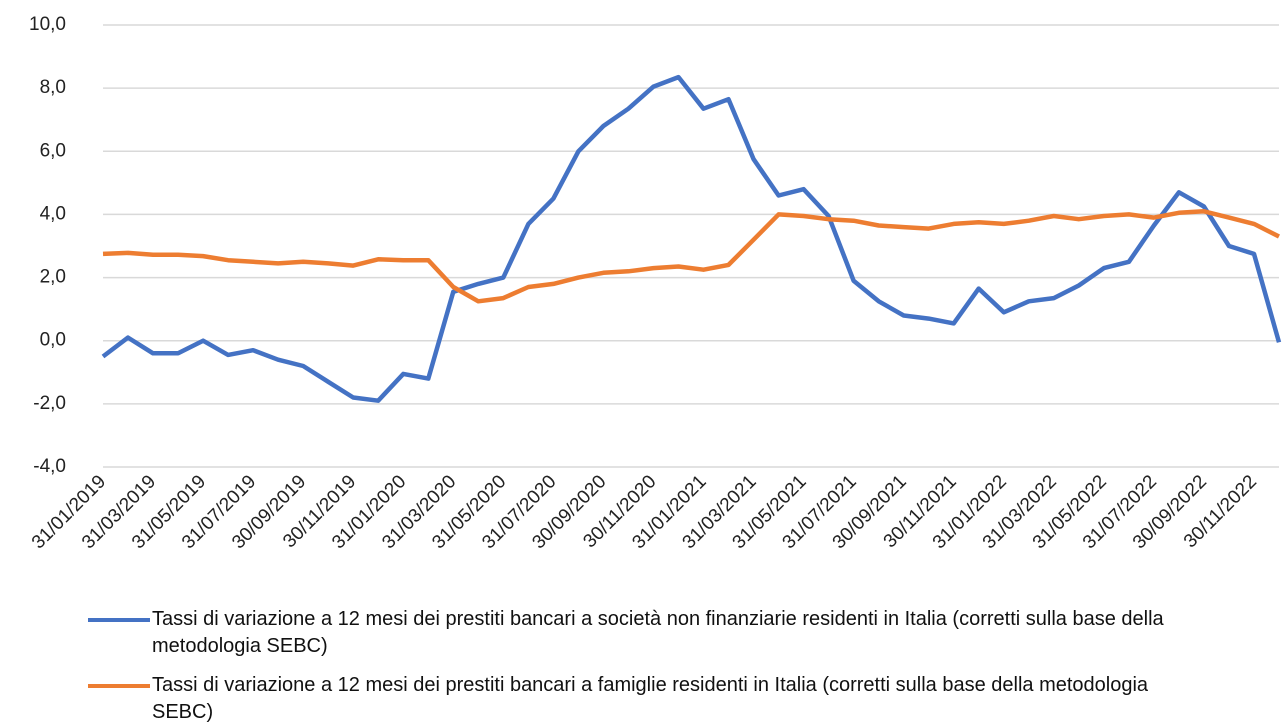 This screenshot has width=1284, height=726. What do you see at coordinates (691, 256) in the screenshot?
I see `series-line` at bounding box center [691, 256].